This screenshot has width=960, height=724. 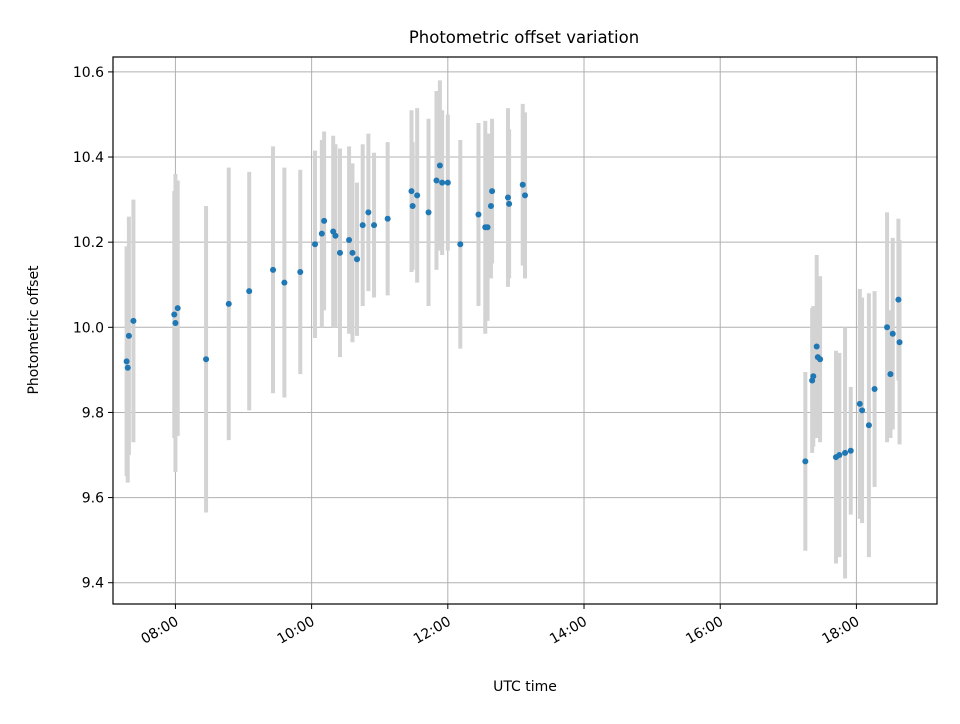 I want to click on y-tick-label: 10.6, so click(x=88, y=73).